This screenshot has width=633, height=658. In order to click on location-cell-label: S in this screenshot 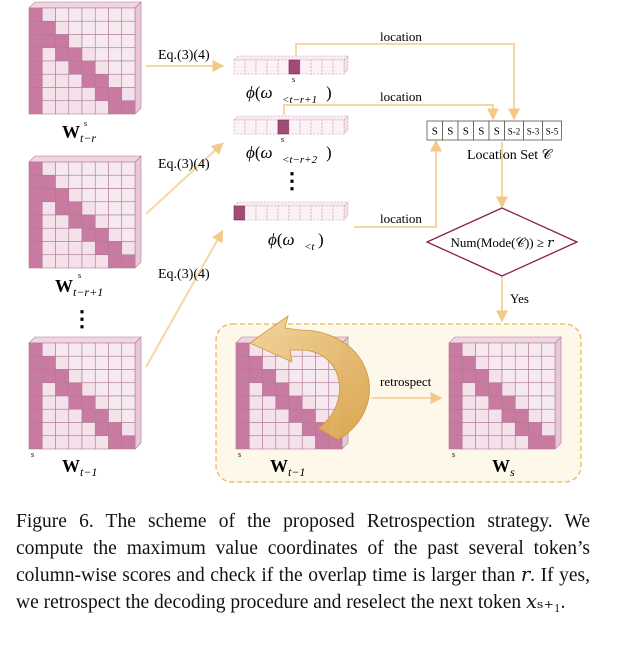, I will do `click(497, 132)`.